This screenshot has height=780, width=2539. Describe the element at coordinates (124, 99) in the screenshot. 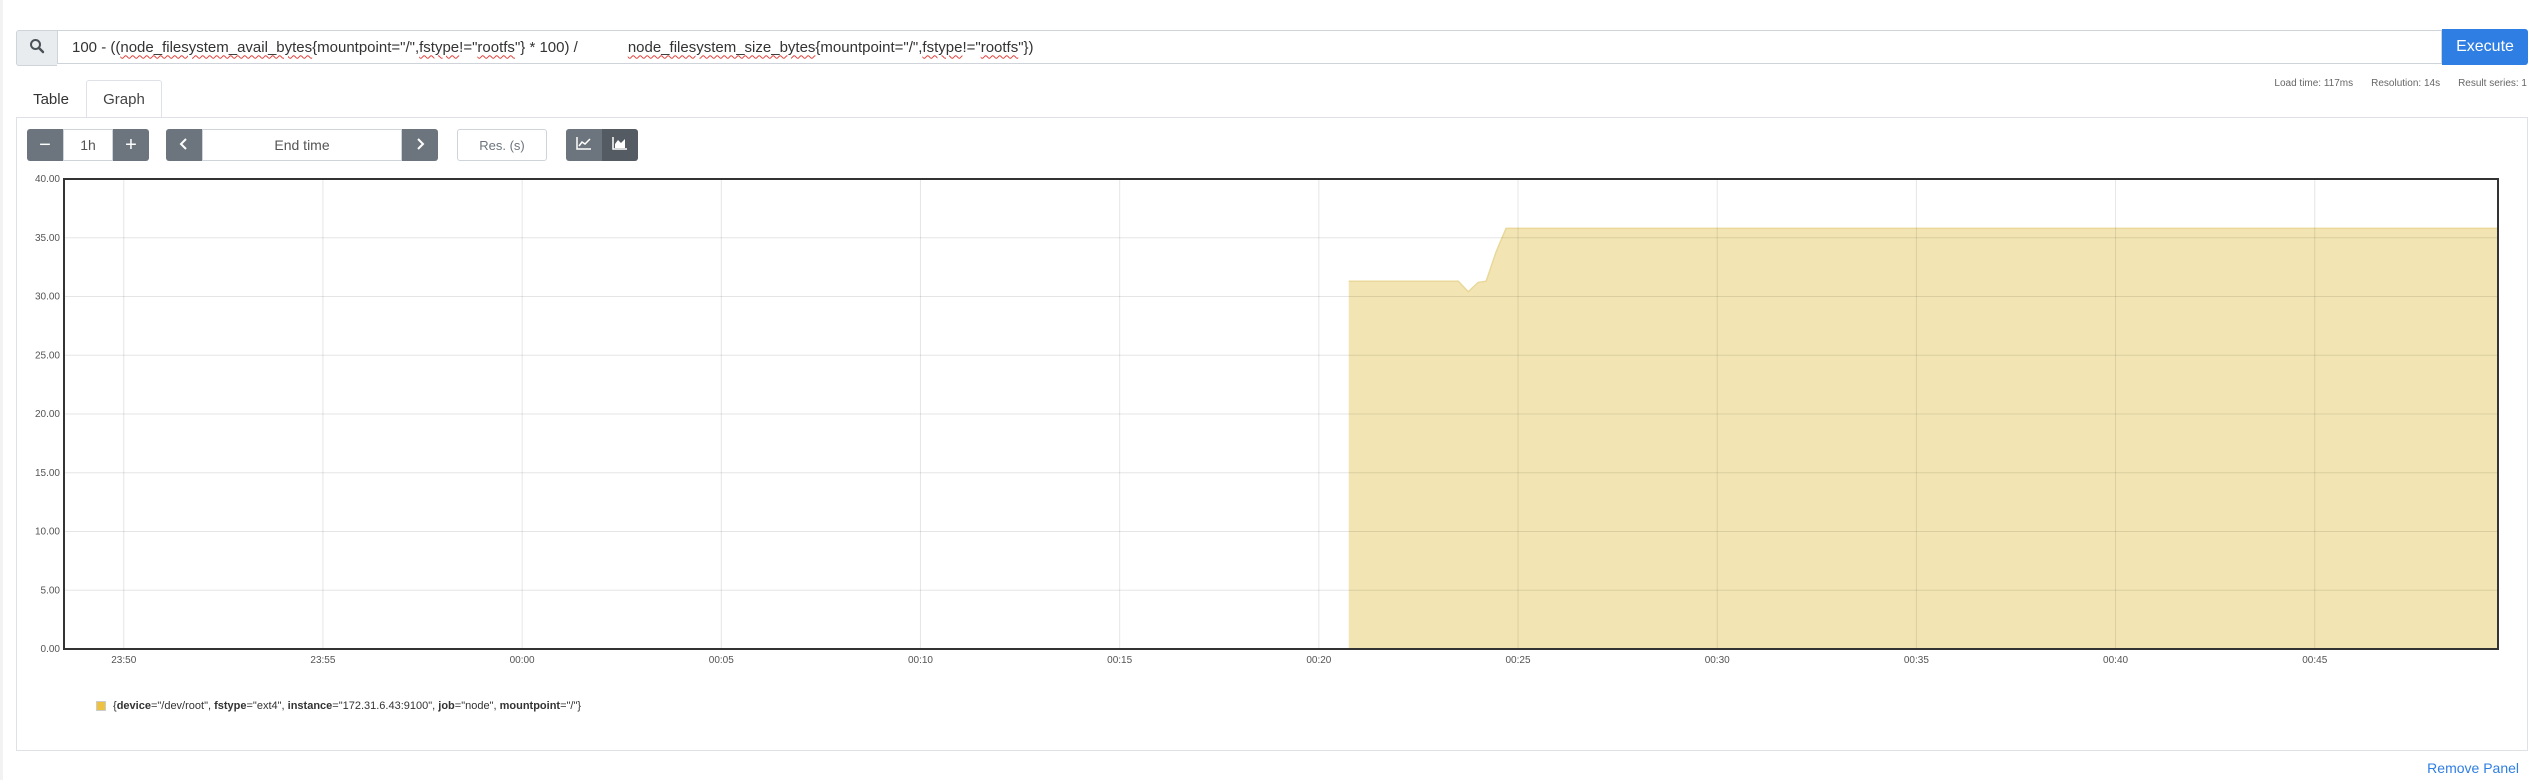

I see `tab-graph: Graph` at that location.